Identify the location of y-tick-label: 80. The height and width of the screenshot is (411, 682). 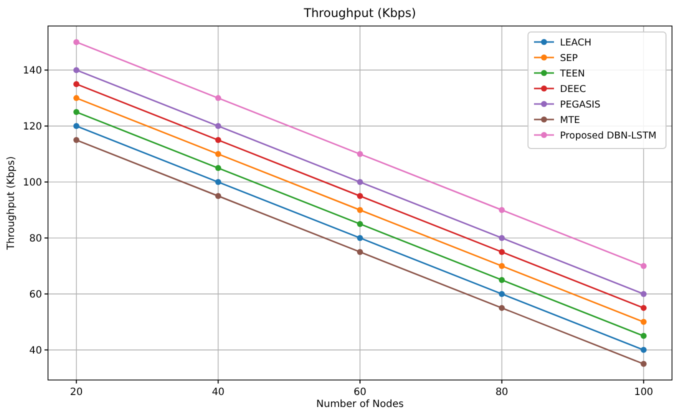
(35, 238).